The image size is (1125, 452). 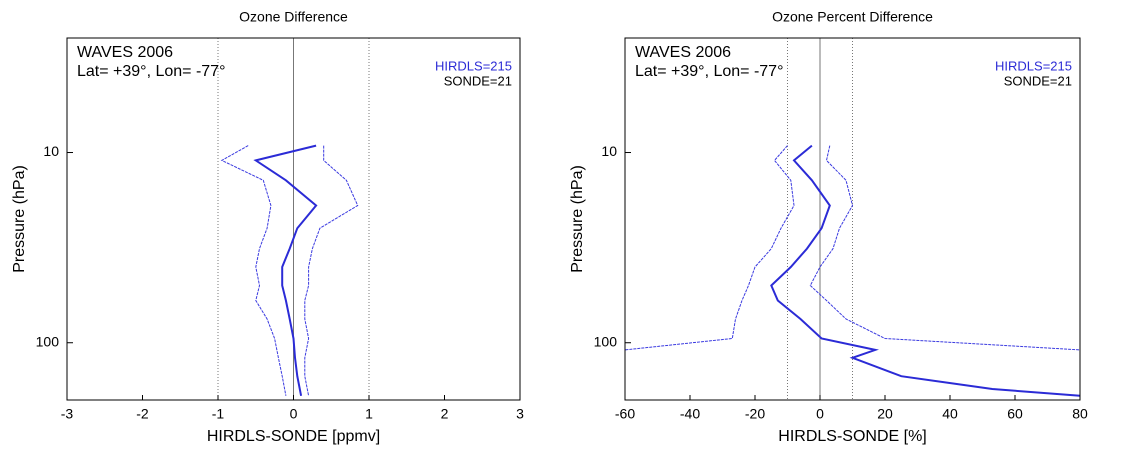 I want to click on mean-line, so click(x=285, y=270).